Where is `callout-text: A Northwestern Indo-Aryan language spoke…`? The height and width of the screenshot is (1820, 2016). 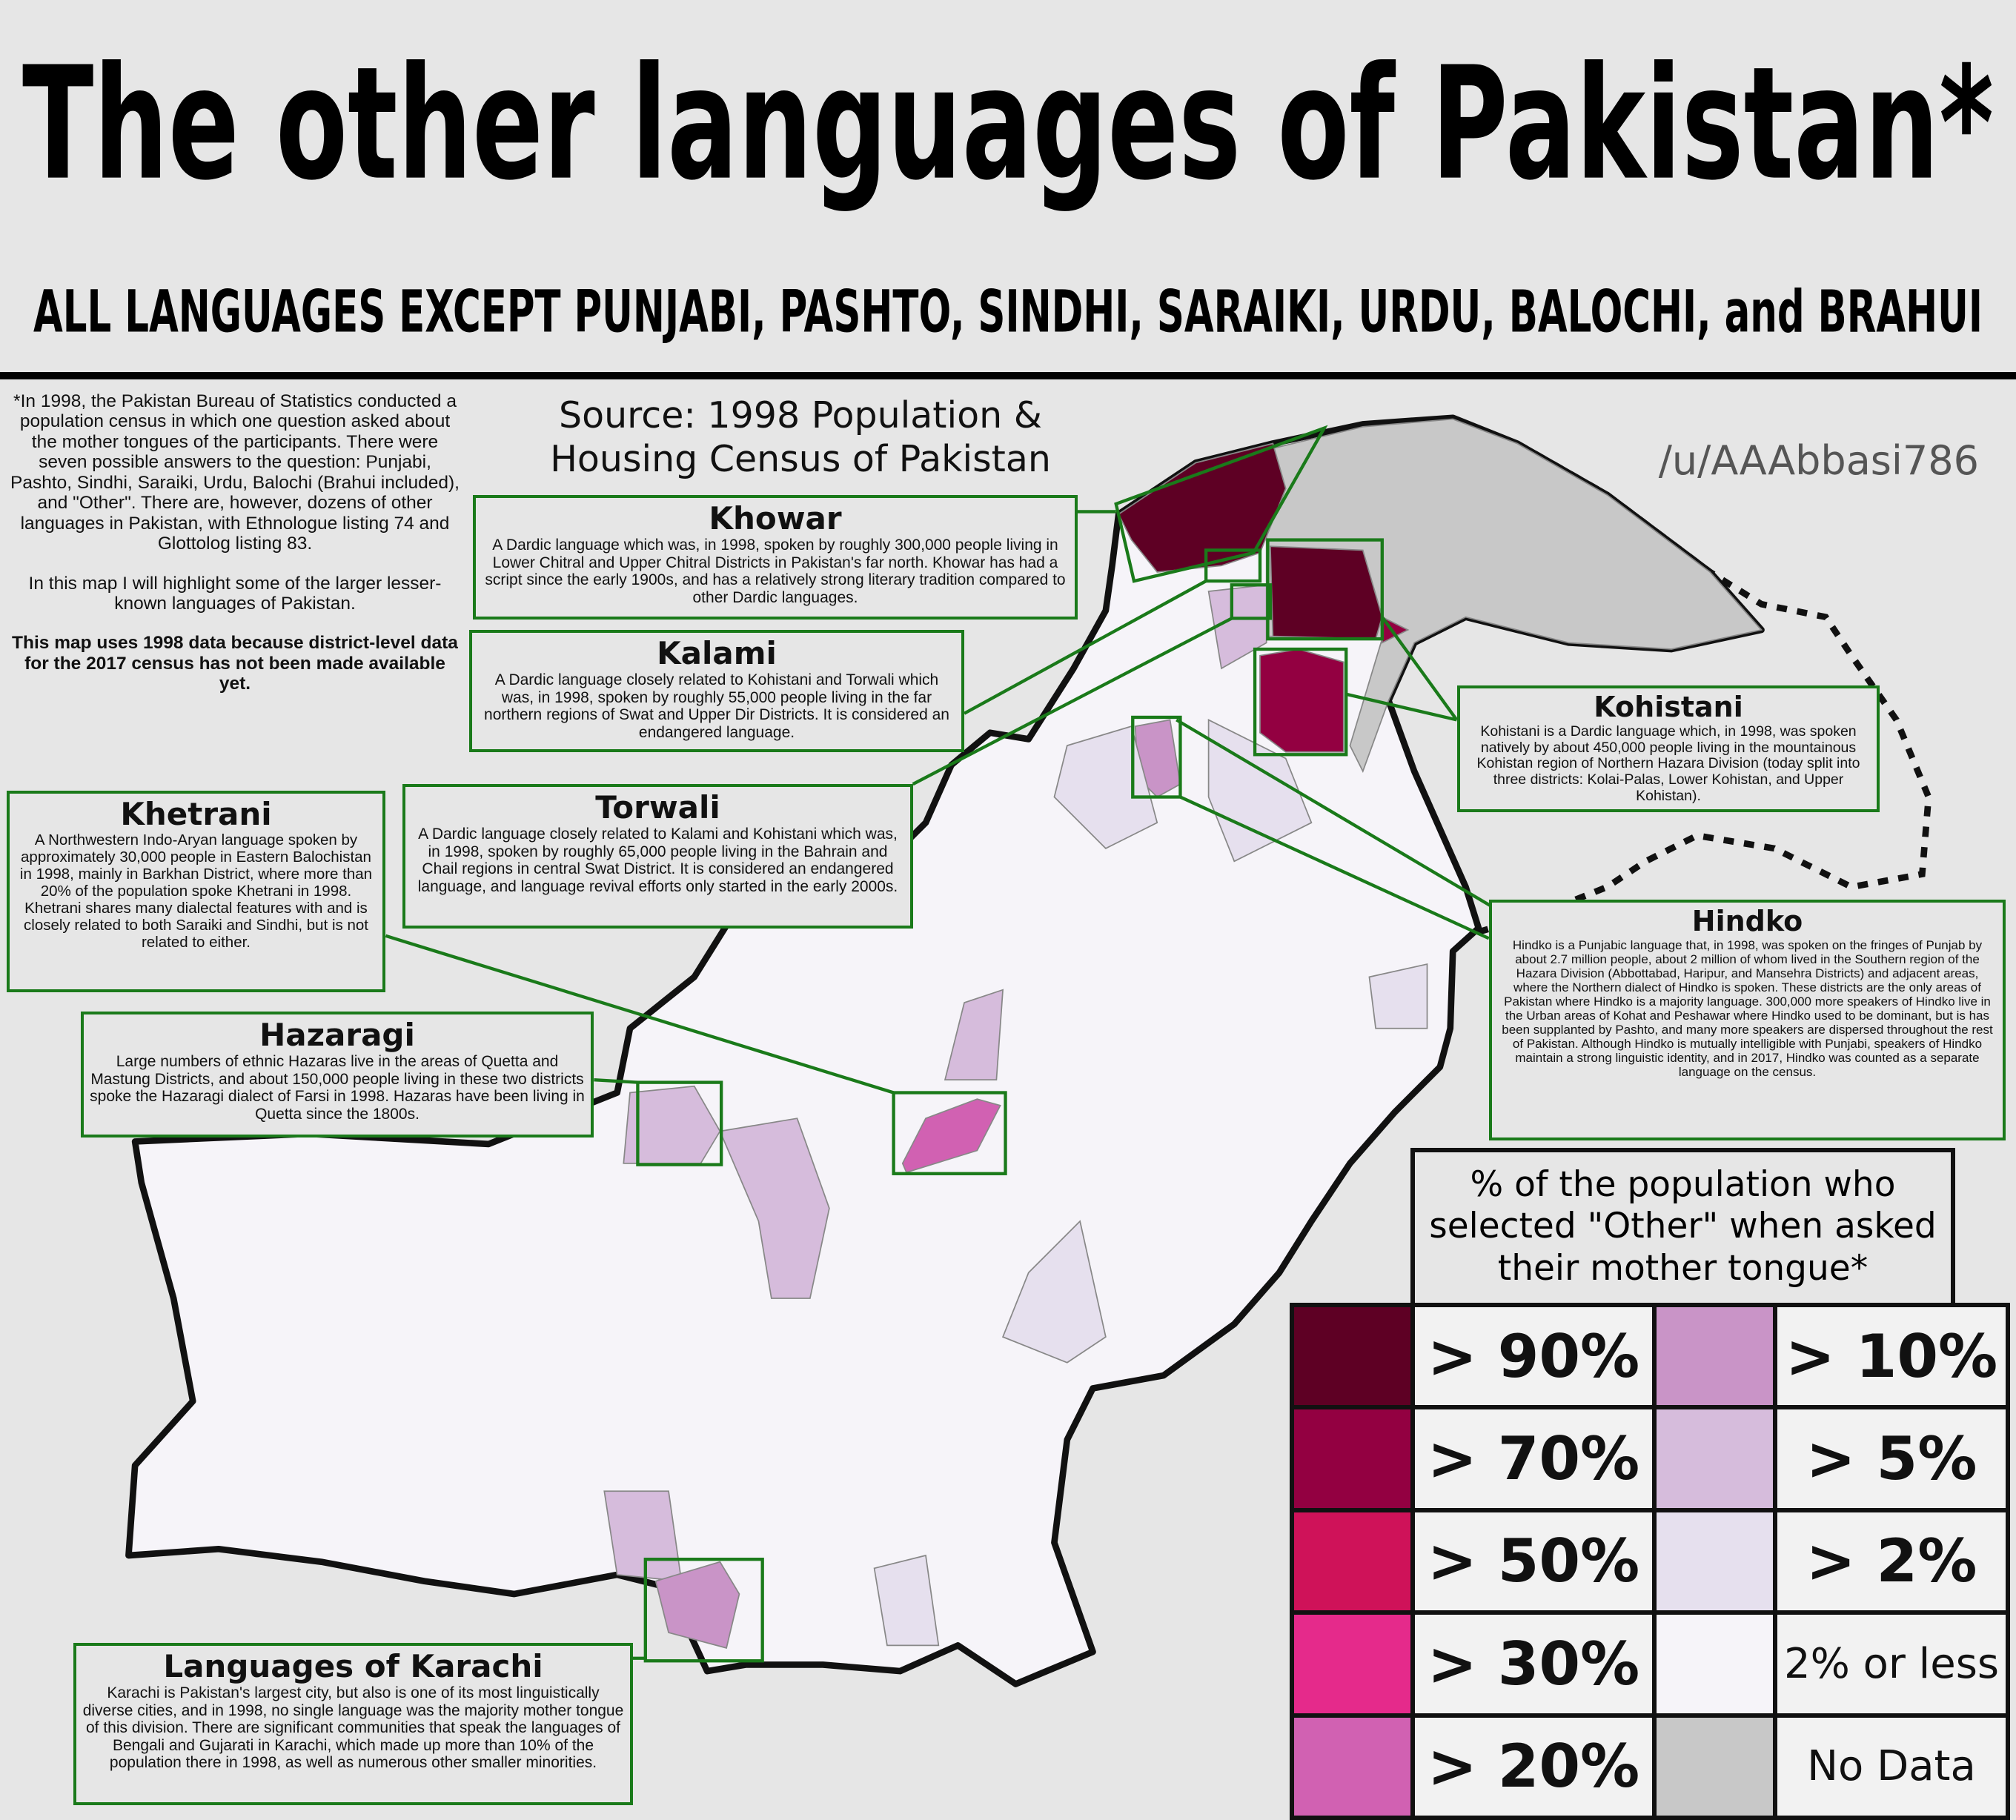
callout-text: A Northwestern Indo-Aryan language spoke… is located at coordinates (196, 891).